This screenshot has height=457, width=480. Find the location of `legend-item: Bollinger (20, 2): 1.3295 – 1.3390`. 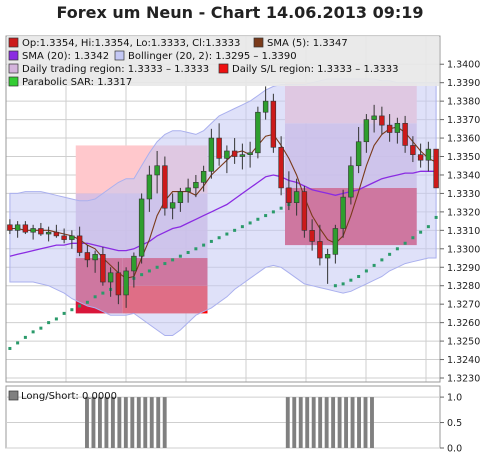

legend-item: Bollinger (20, 2): 1.3295 – 1.3390 is located at coordinates (205, 56).